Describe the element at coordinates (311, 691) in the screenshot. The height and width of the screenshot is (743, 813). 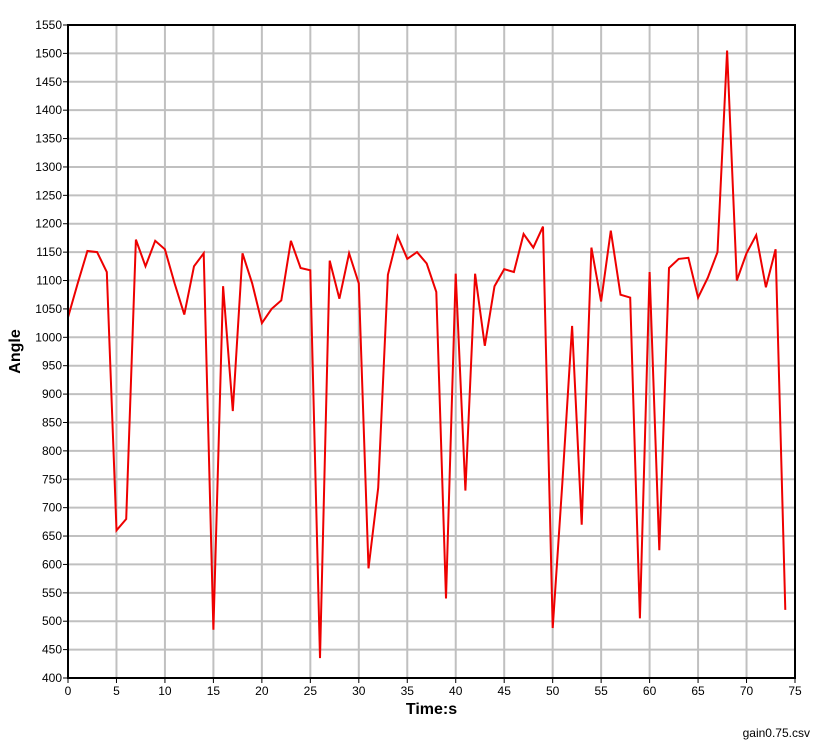
I see `x-tick-label: 25` at that location.